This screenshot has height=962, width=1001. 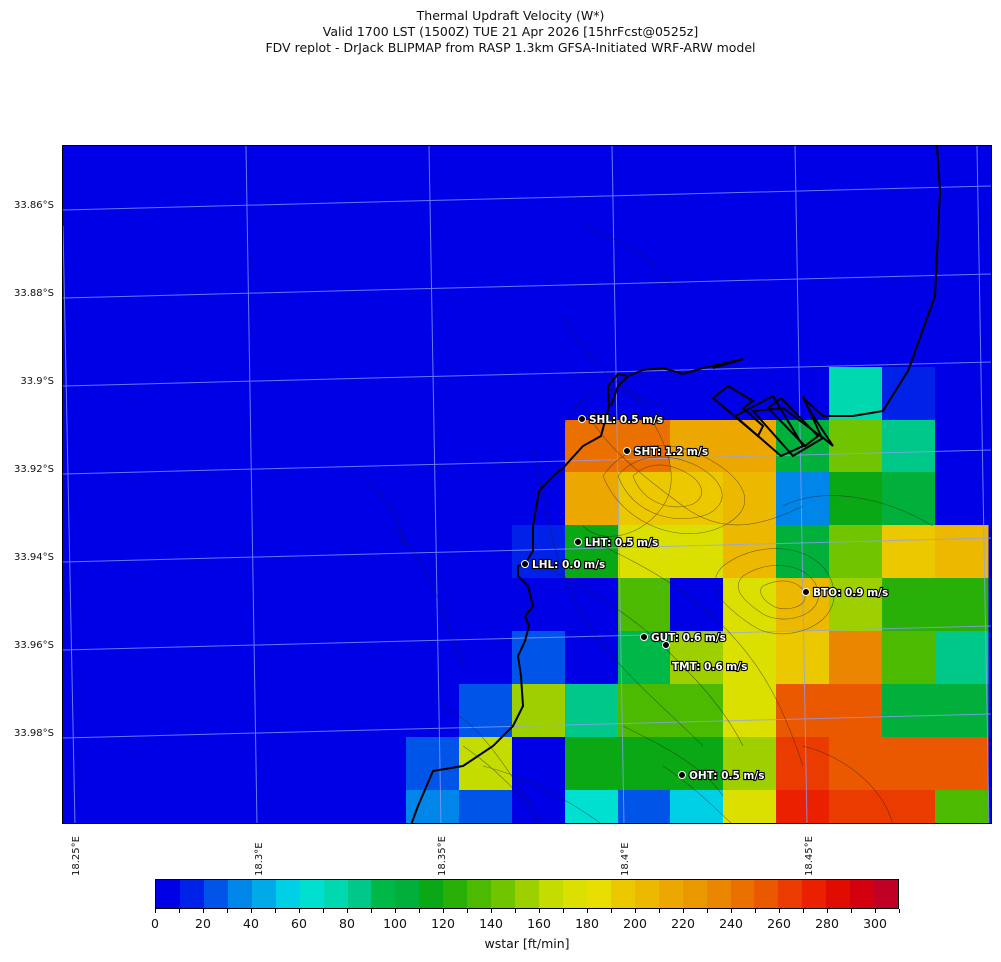 I want to click on station-lhl: LHL: 0.0 m/s, so click(x=563, y=565).